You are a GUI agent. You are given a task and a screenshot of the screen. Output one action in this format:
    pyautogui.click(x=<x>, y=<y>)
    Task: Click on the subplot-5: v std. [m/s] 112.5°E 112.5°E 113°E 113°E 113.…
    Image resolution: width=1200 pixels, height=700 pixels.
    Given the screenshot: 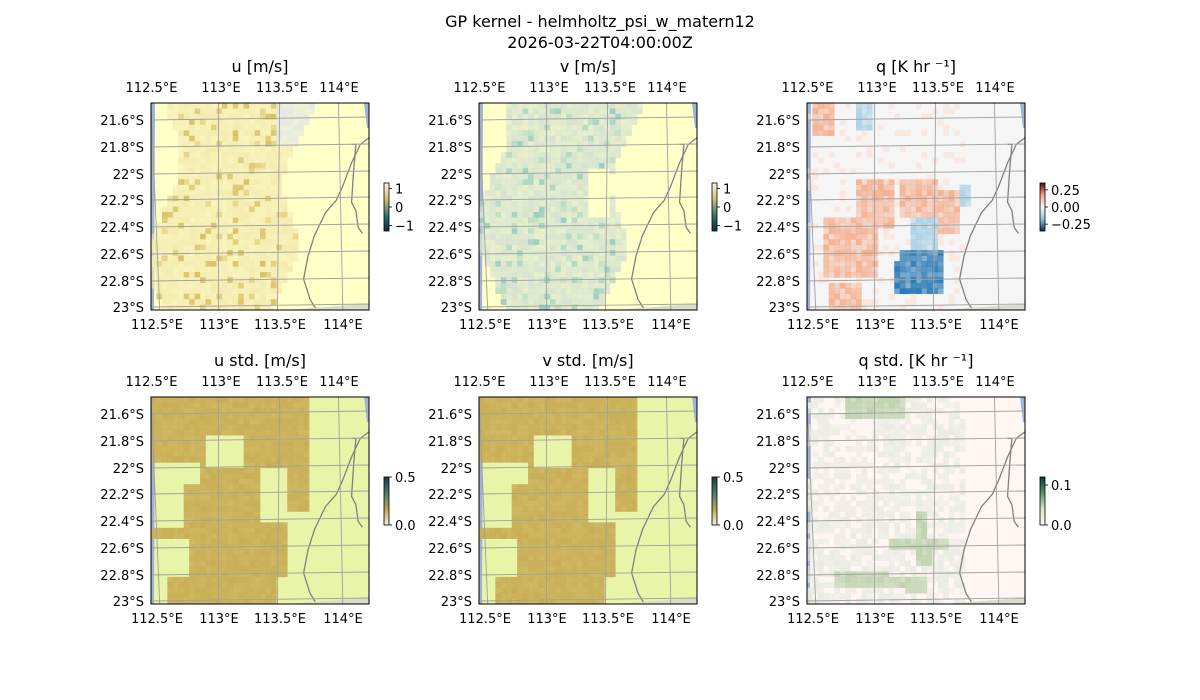 What is the action you would take?
    pyautogui.click(x=585, y=489)
    